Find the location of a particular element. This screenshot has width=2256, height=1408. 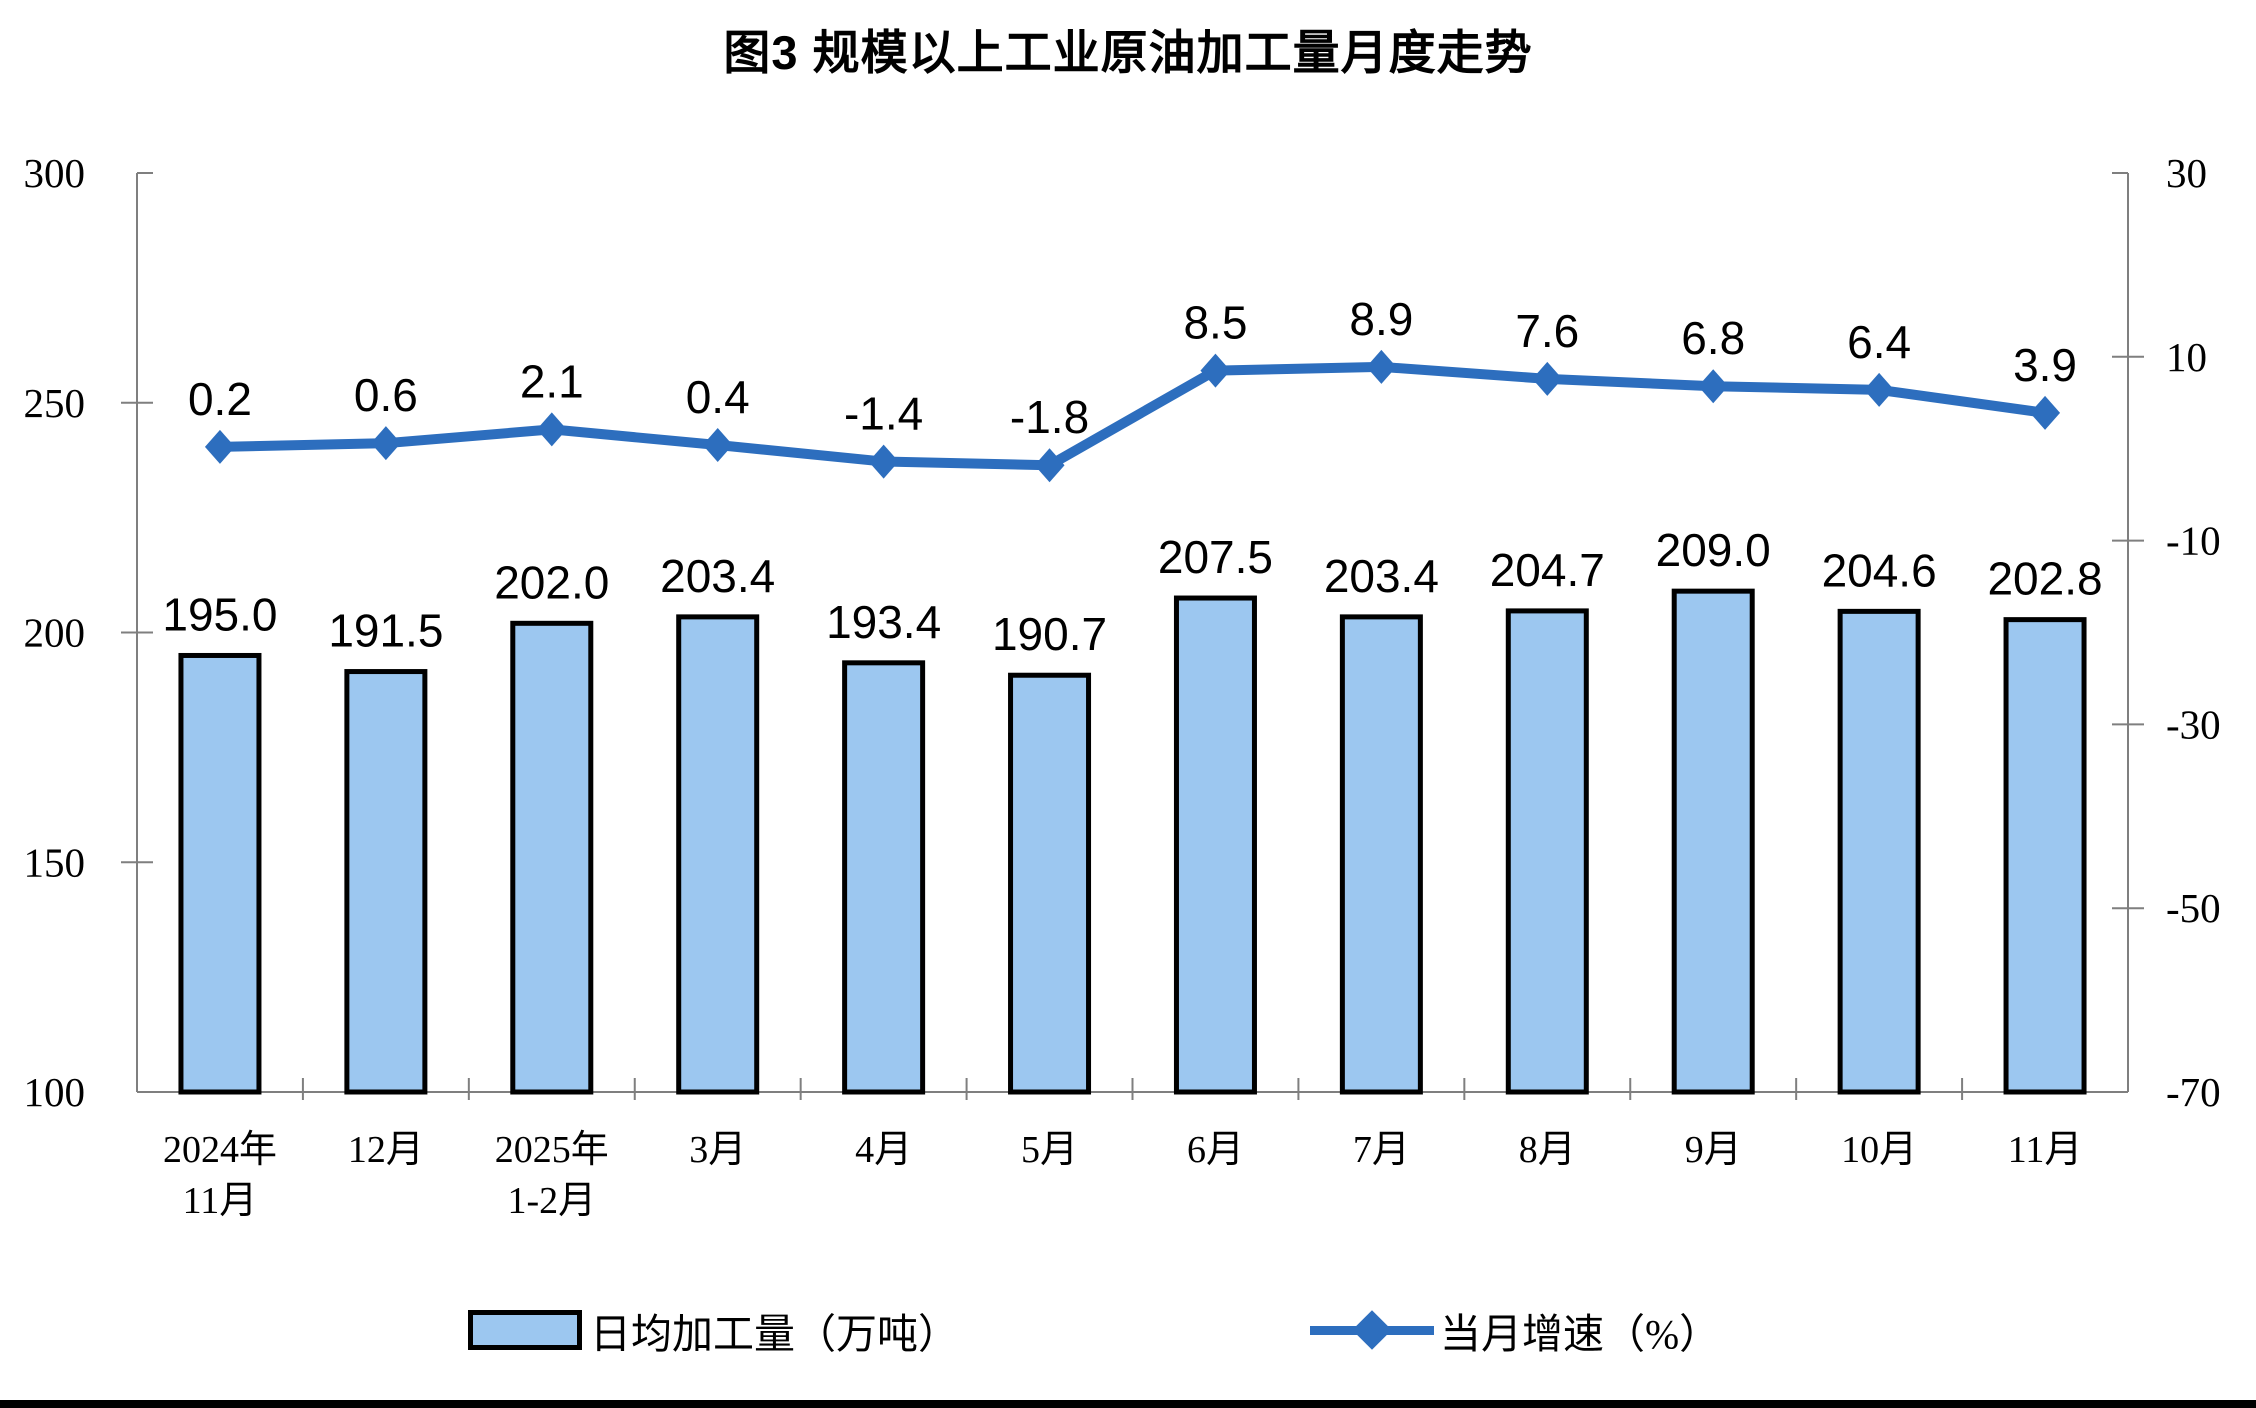

line-value-label: 2.1 is located at coordinates (552, 381).